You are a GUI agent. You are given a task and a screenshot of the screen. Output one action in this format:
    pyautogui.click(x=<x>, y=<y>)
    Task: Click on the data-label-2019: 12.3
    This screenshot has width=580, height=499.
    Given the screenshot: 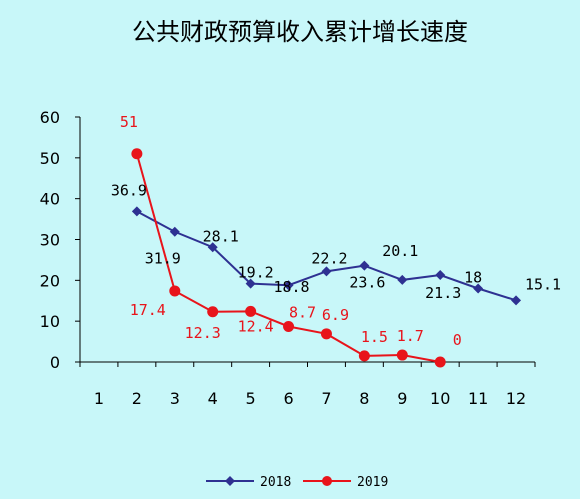 What is the action you would take?
    pyautogui.click(x=203, y=333)
    